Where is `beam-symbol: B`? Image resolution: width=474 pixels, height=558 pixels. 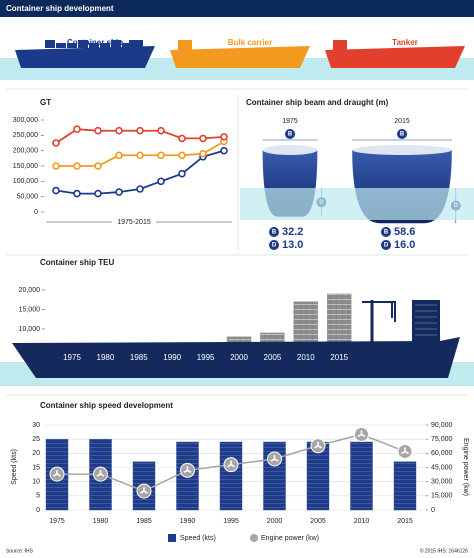 beam-symbol: B is located at coordinates (290, 135).